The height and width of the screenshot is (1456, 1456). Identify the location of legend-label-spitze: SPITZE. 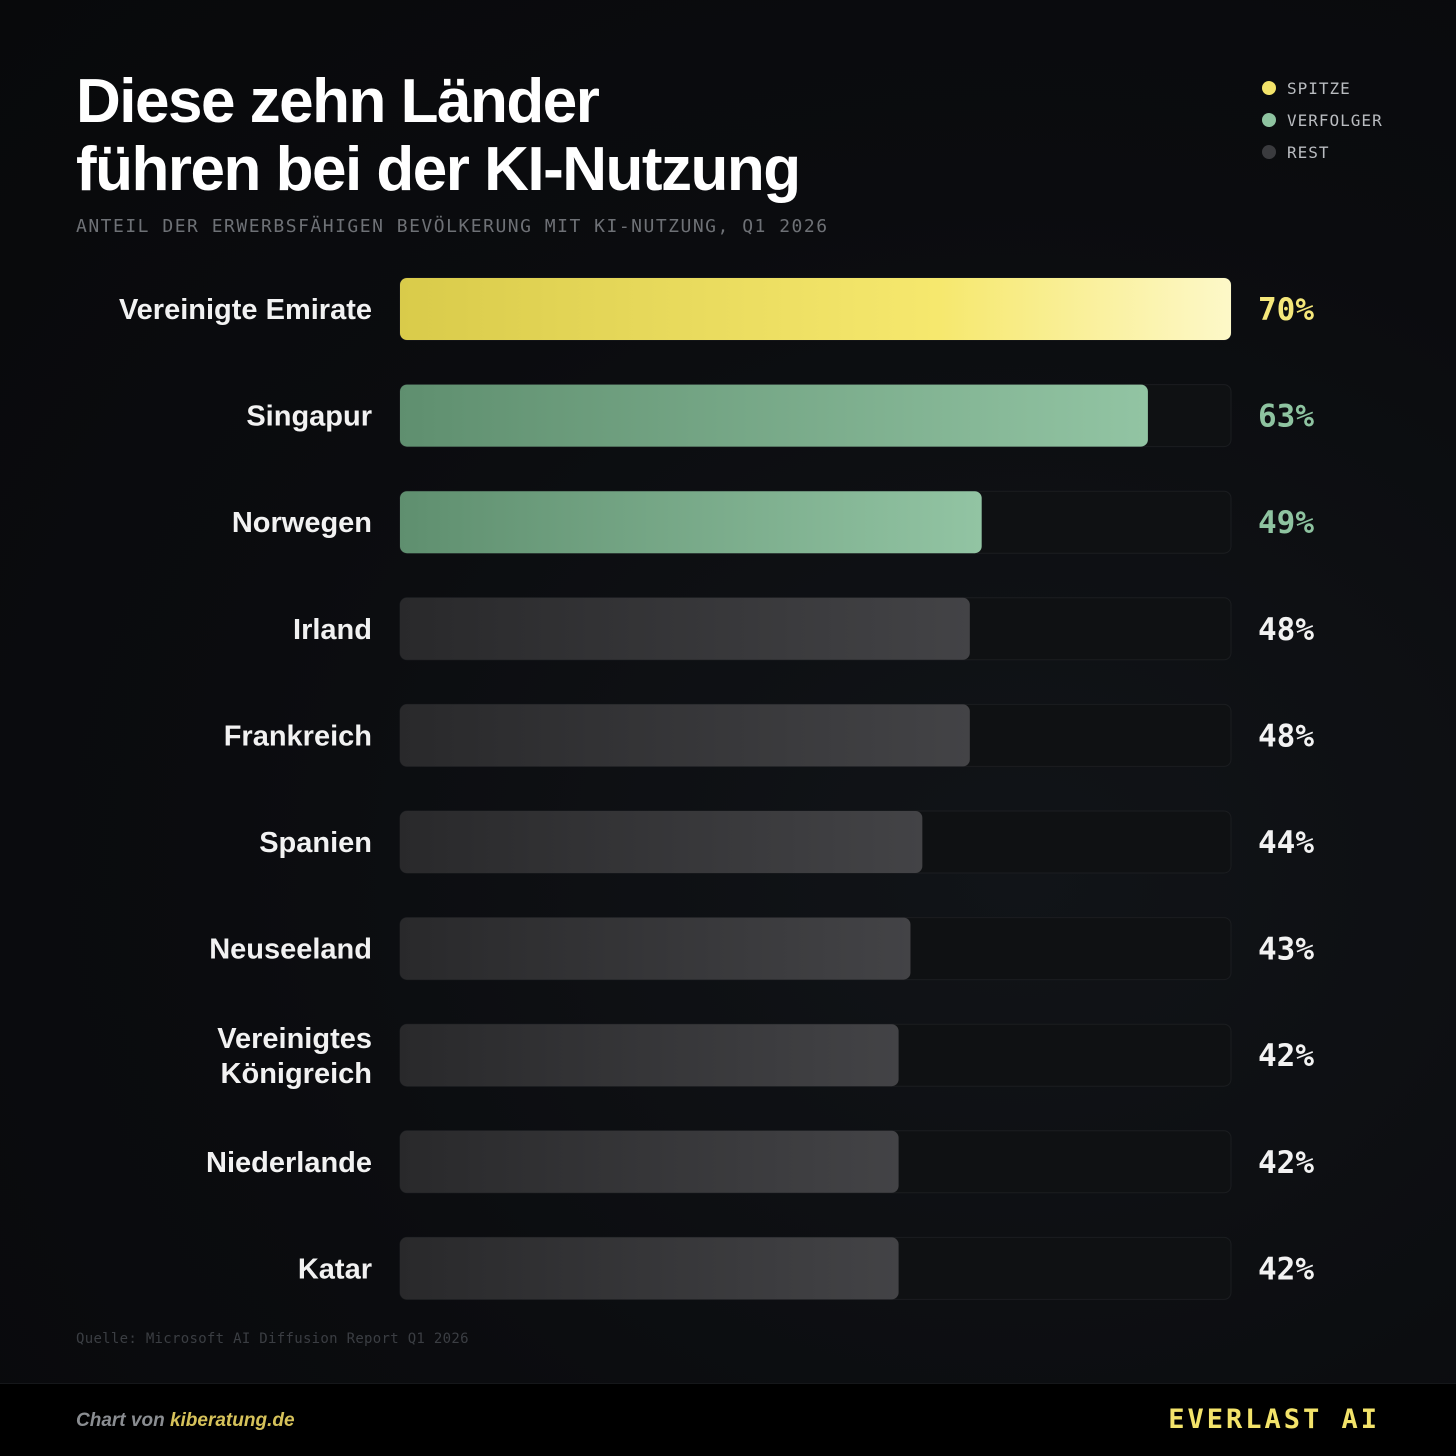
(1319, 88).